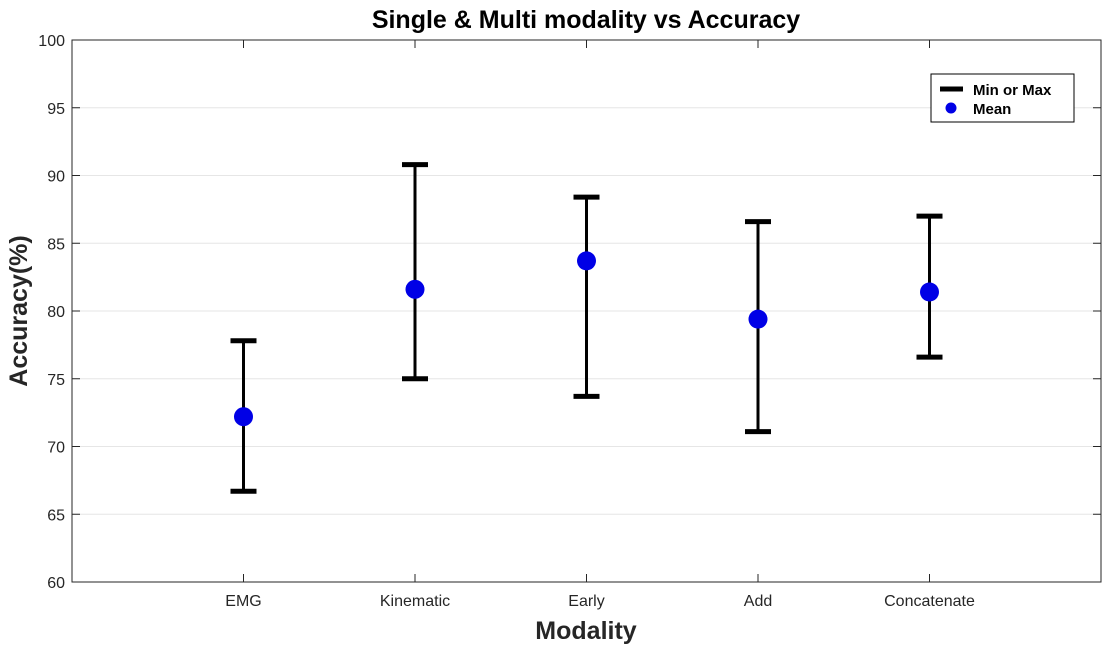  Describe the element at coordinates (56, 109) in the screenshot. I see `y-tick-label: 95` at that location.